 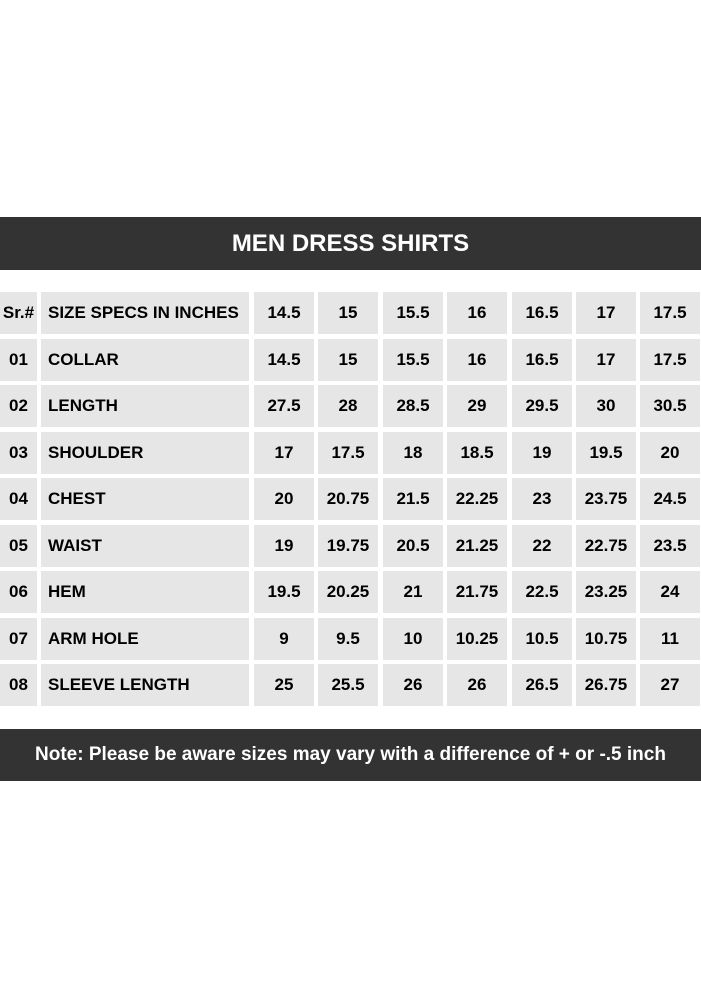 I want to click on row-value: 30.5, so click(x=670, y=406).